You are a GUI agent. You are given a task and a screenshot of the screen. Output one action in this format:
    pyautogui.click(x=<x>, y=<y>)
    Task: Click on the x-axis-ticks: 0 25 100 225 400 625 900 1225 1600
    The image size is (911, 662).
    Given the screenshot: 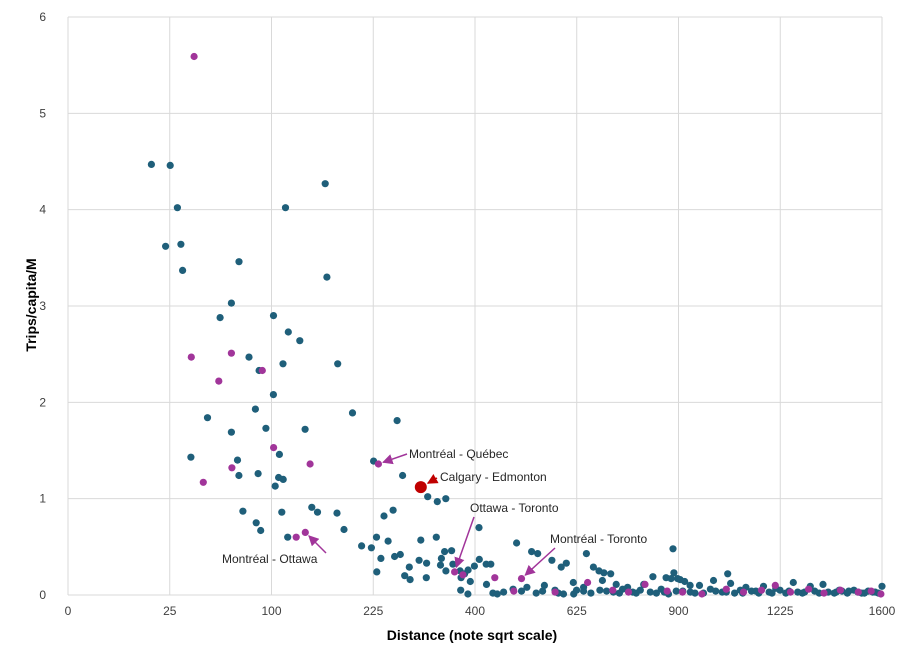 What is the action you would take?
    pyautogui.click(x=480, y=611)
    